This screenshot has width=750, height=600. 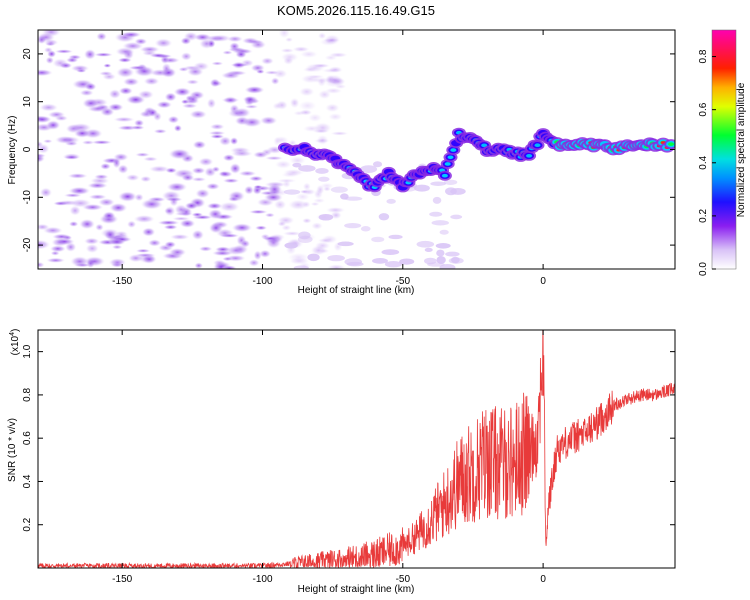 What do you see at coordinates (703, 216) in the screenshot?
I see `colorbar-tick-label: 0.2` at bounding box center [703, 216].